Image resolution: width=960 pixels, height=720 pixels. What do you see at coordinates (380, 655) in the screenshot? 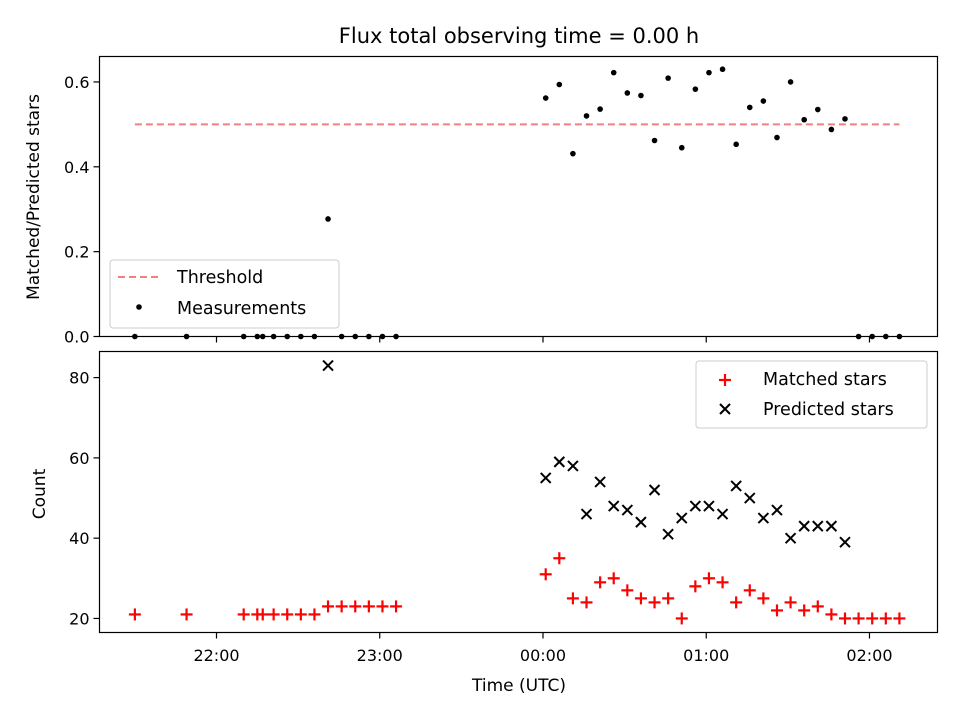
I see `bottom-x-tick-label: 23:00` at bounding box center [380, 655].